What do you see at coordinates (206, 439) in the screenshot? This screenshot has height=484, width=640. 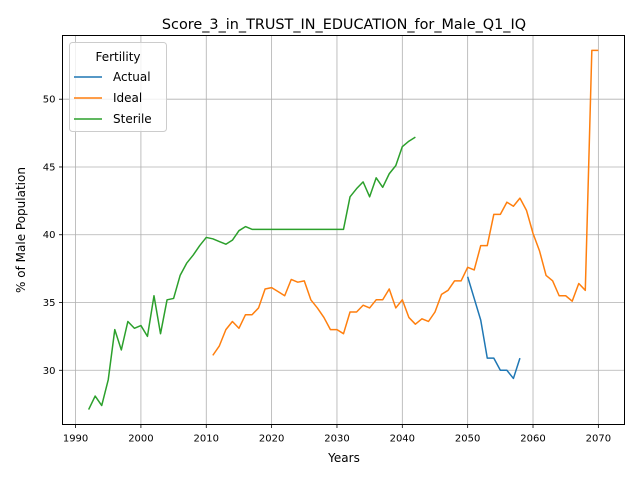 I see `x-tick-label: 2010` at bounding box center [206, 439].